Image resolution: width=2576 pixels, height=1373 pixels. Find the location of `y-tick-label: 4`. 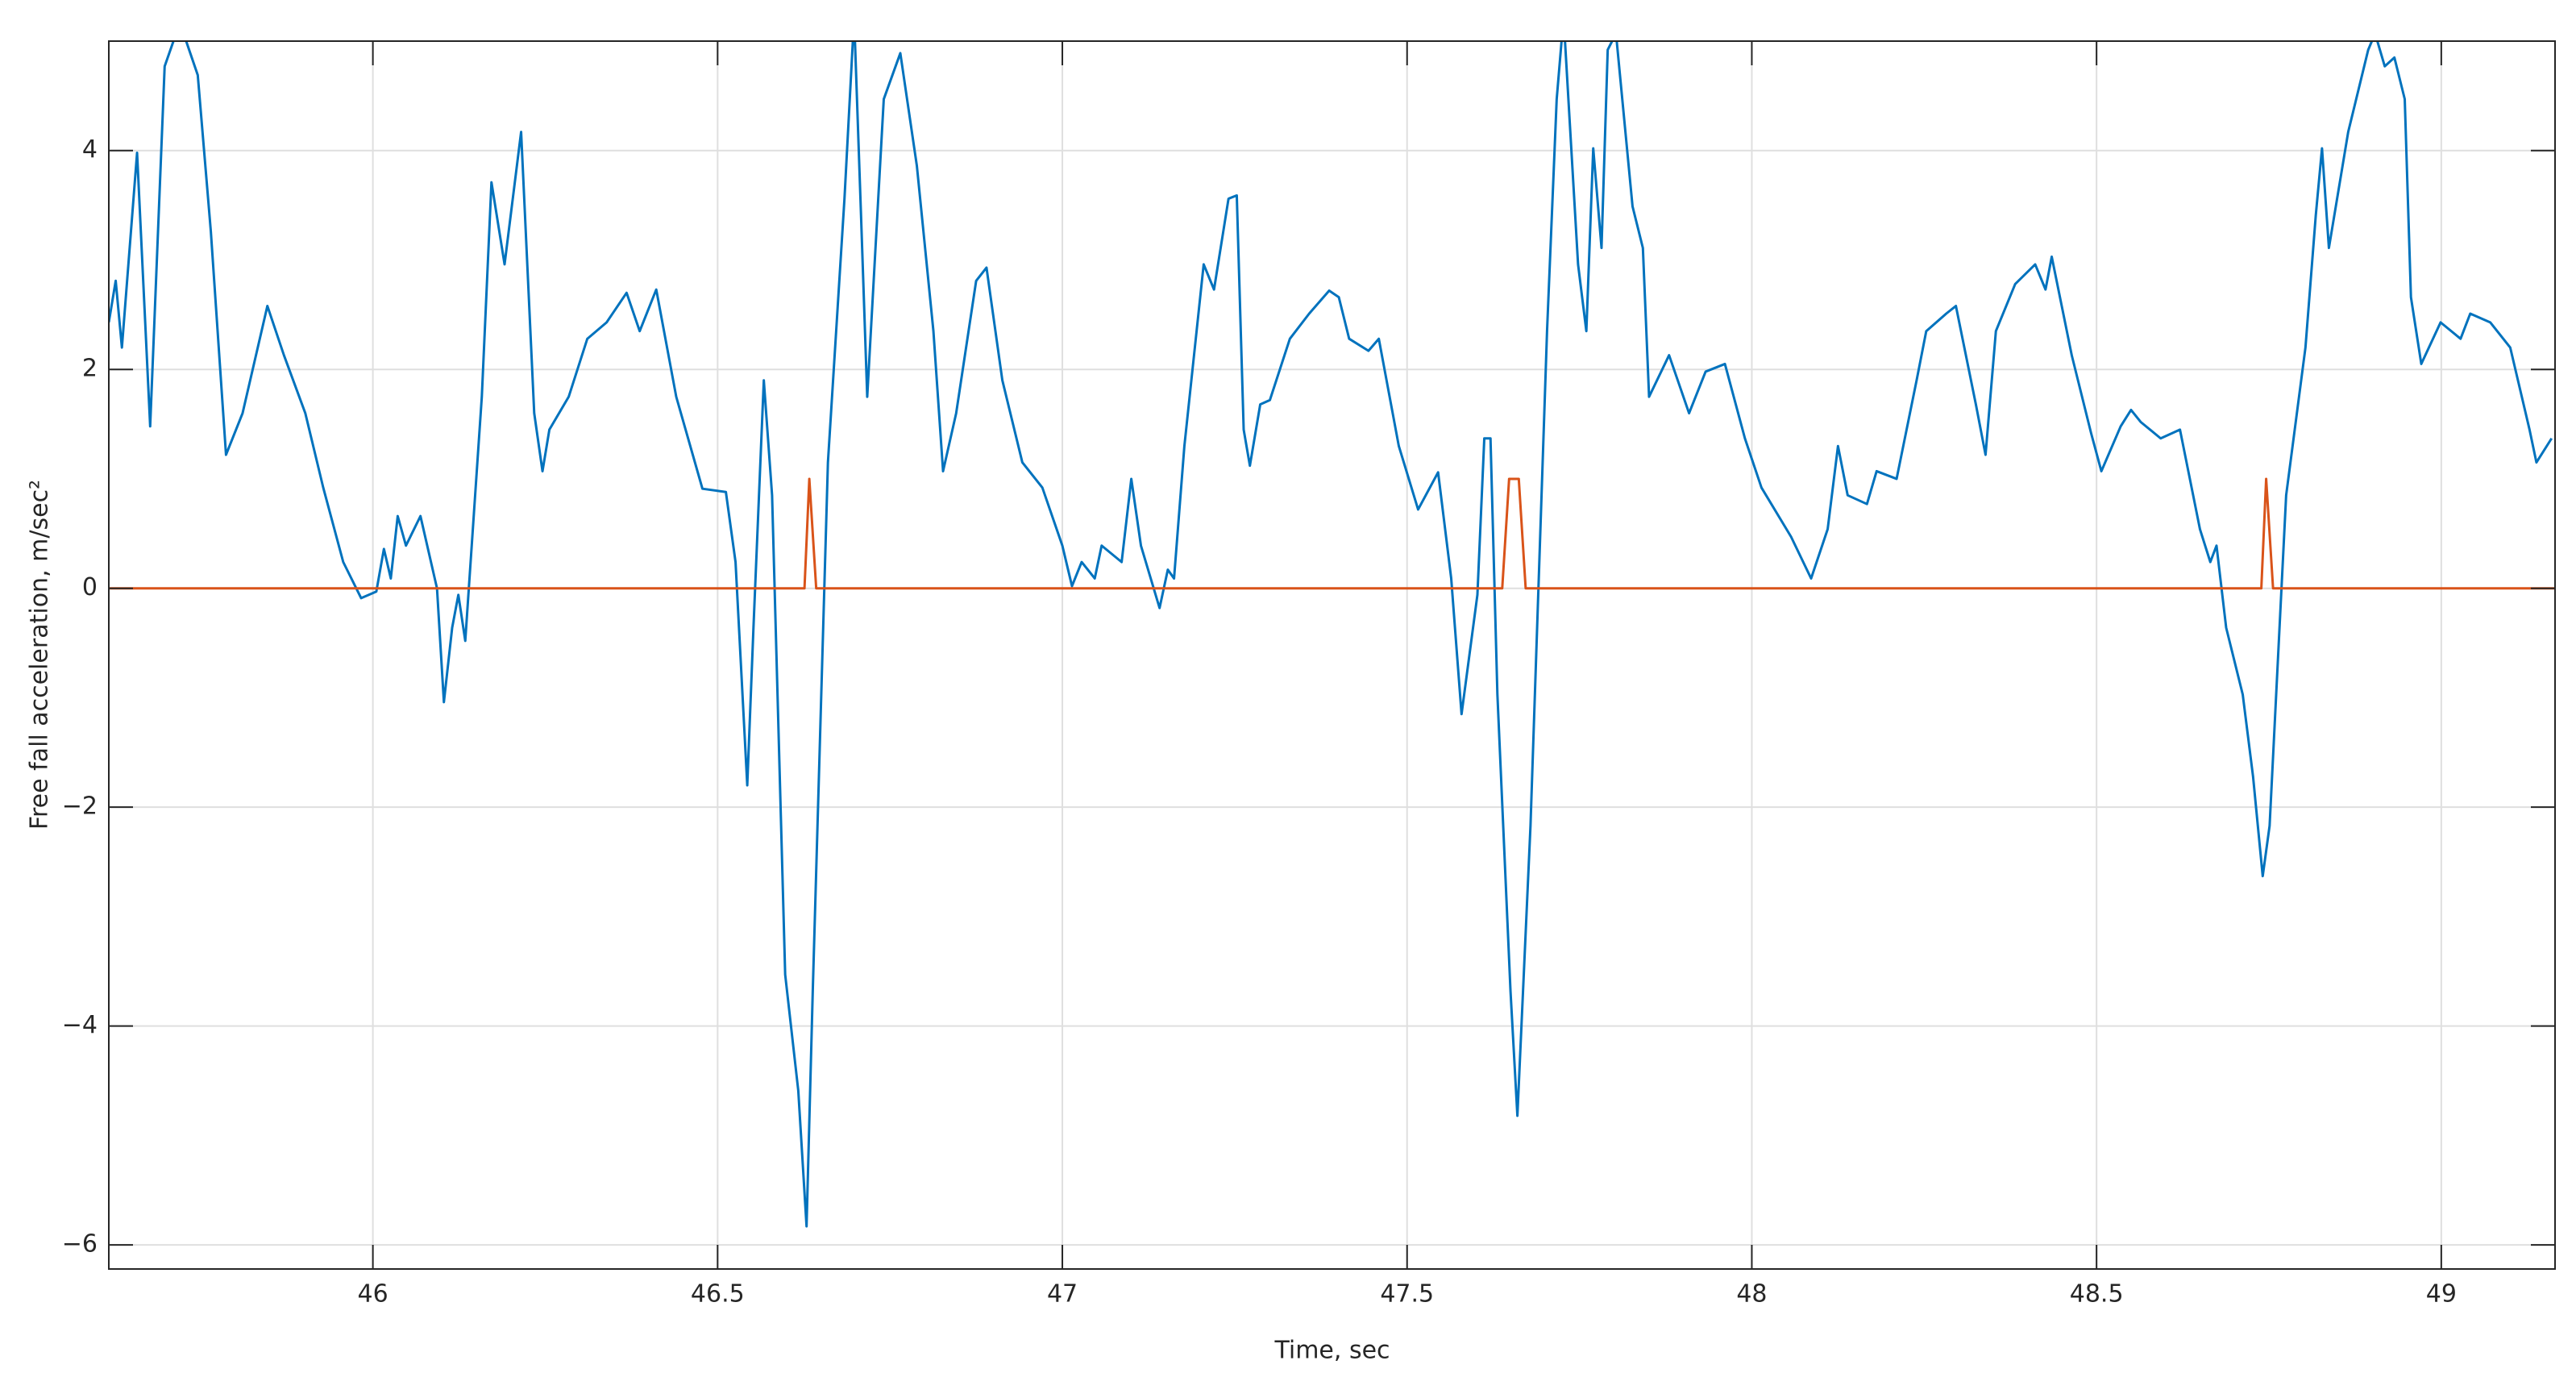

y-tick-label: 4 is located at coordinates (90, 149).